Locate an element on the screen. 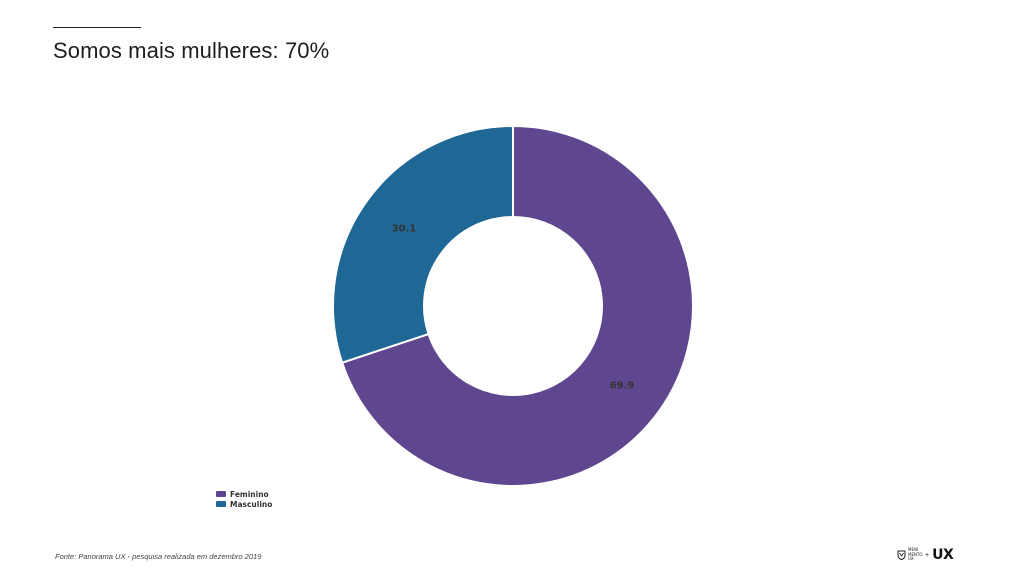 This screenshot has height=576, width=1024. legend-swatch-masculino is located at coordinates (221, 504).